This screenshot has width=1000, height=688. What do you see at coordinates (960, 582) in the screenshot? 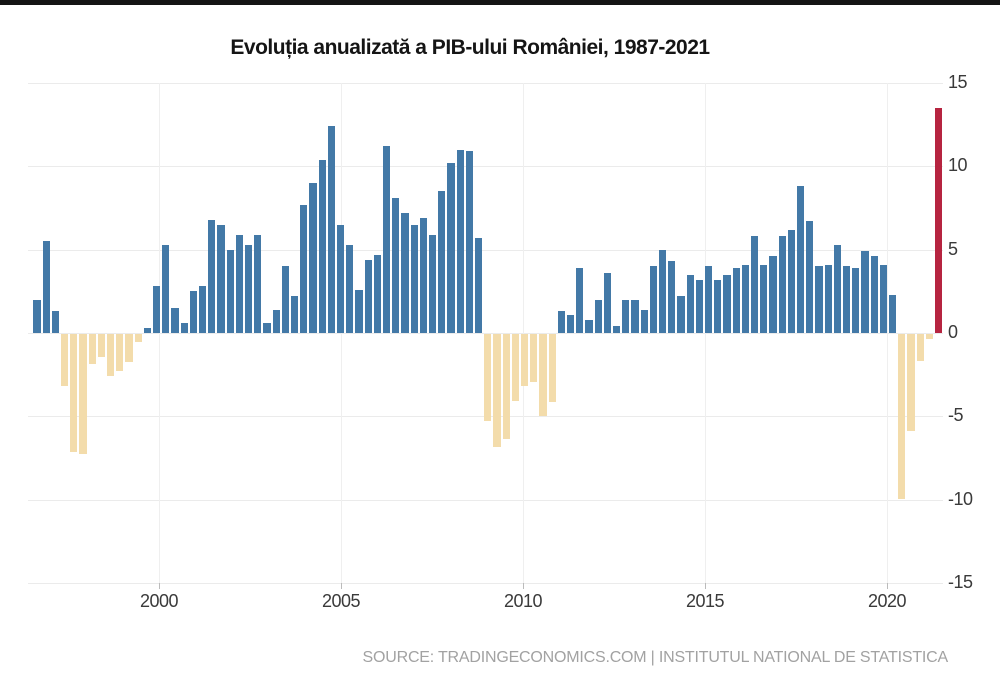
I see `y-axis-tick-label: -15` at bounding box center [960, 582].